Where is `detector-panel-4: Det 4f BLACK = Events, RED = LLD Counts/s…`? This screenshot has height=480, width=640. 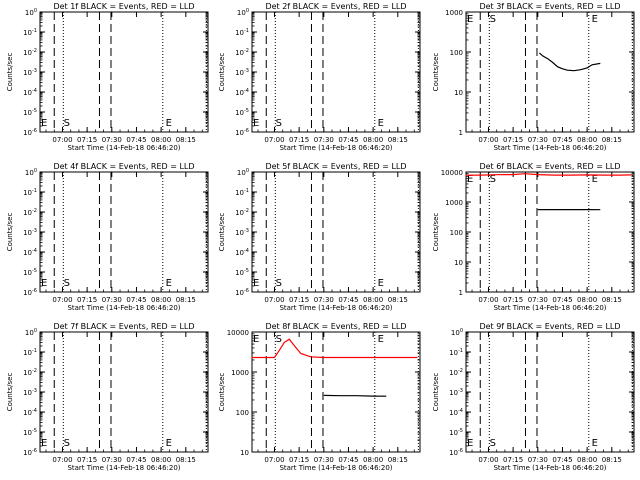
detector-panel-4: Det 4f BLACK = Events, RED = LLD Counts/s… is located at coordinates (107, 237).